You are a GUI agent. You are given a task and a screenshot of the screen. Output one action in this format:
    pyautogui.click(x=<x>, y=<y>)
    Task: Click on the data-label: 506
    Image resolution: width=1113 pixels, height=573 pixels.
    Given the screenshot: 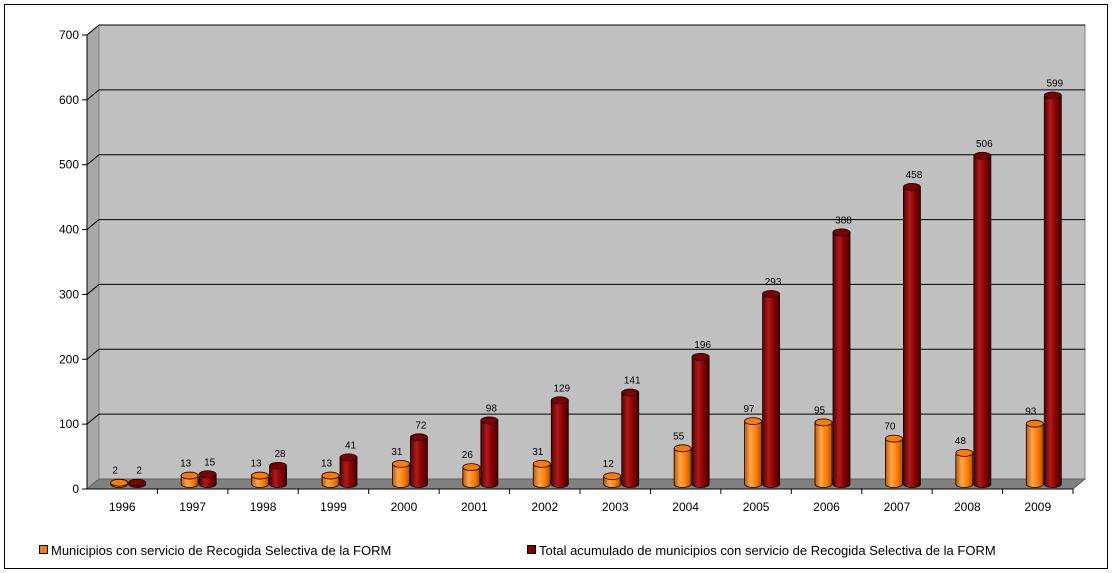 What is the action you would take?
    pyautogui.click(x=984, y=144)
    